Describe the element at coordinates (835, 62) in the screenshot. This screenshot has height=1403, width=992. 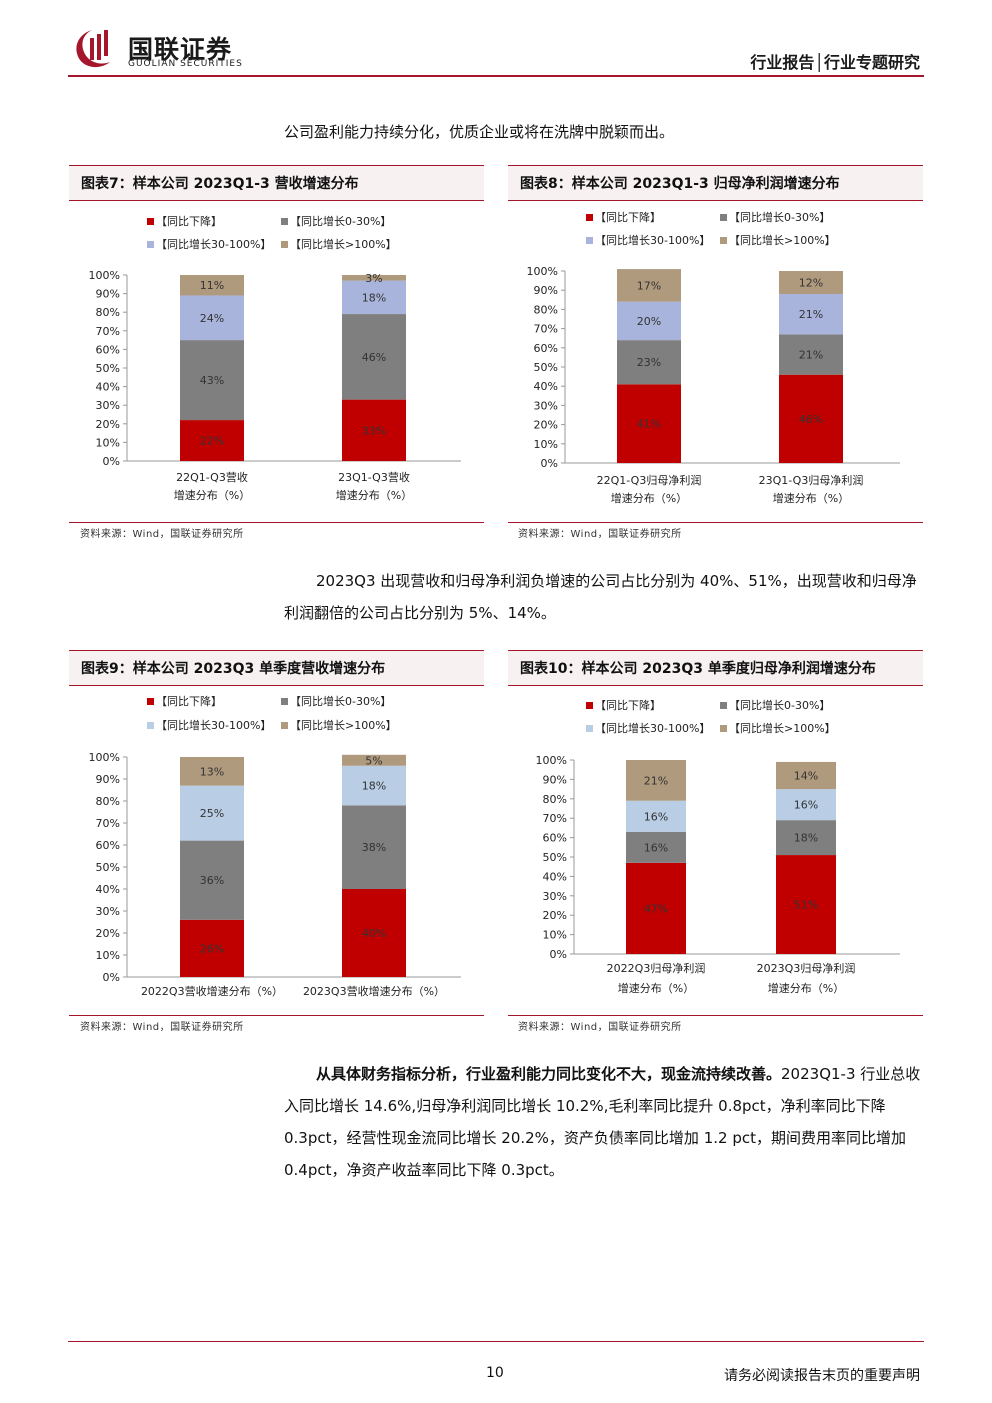
I see `report-type: 行业报告│行业专题研究` at that location.